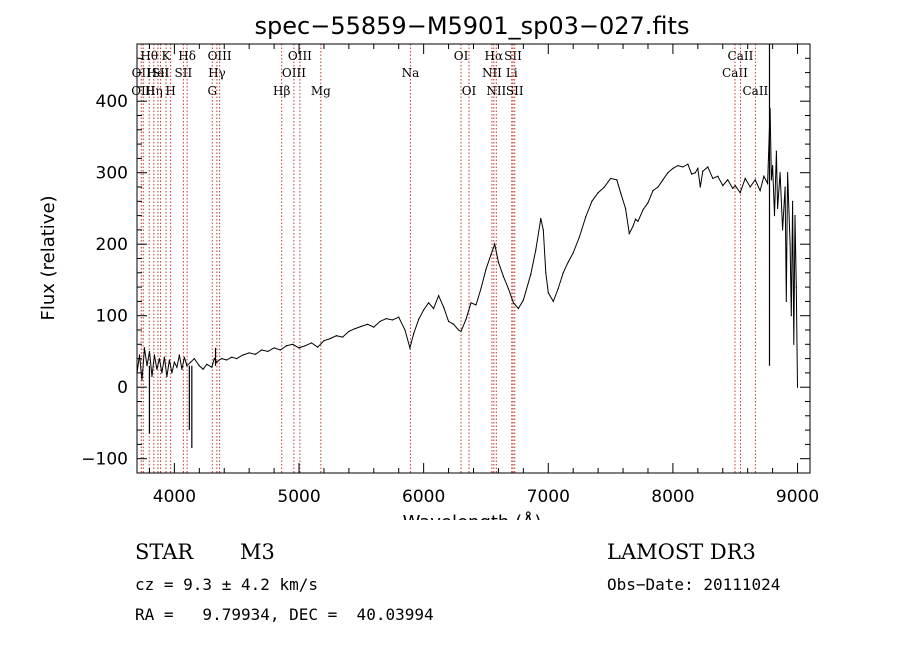 The width and height of the screenshot is (900, 649). What do you see at coordinates (694, 584) in the screenshot?
I see `observation-date: Obs−Date: 20111024` at bounding box center [694, 584].